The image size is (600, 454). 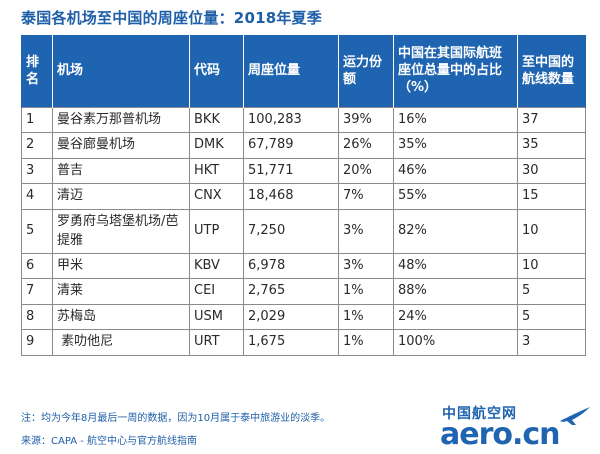 I want to click on cell-route-count: 35, so click(x=551, y=145).